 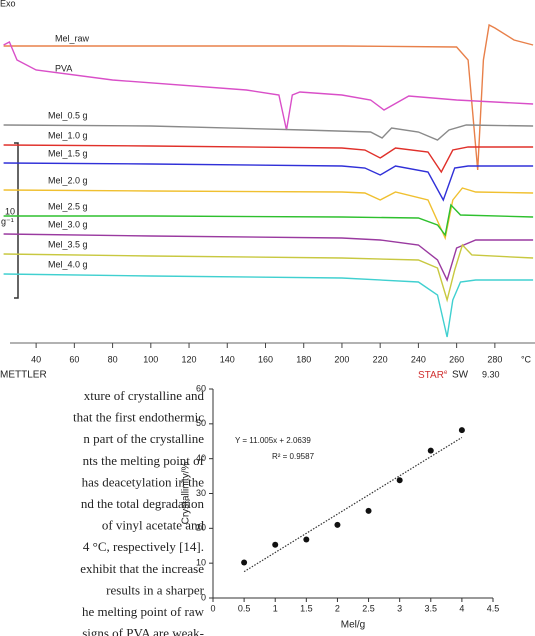 What do you see at coordinates (212, 608) in the screenshot?
I see `x-tick-label: 0` at bounding box center [212, 608].